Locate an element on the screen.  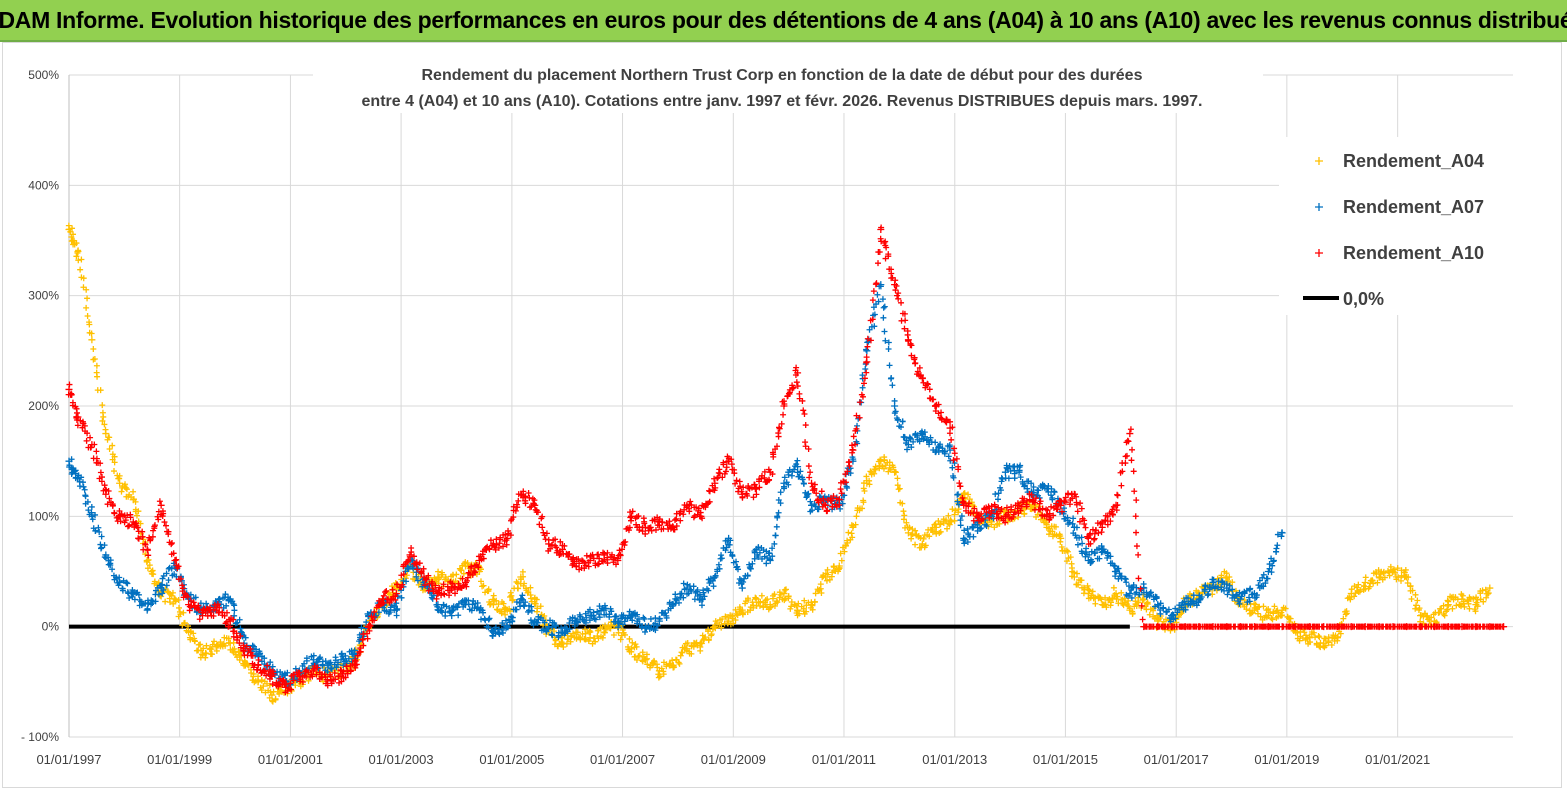
y-axis-labels: 500% 400% 300% 200% 100% 0% - 100% is located at coordinates (40, 406).